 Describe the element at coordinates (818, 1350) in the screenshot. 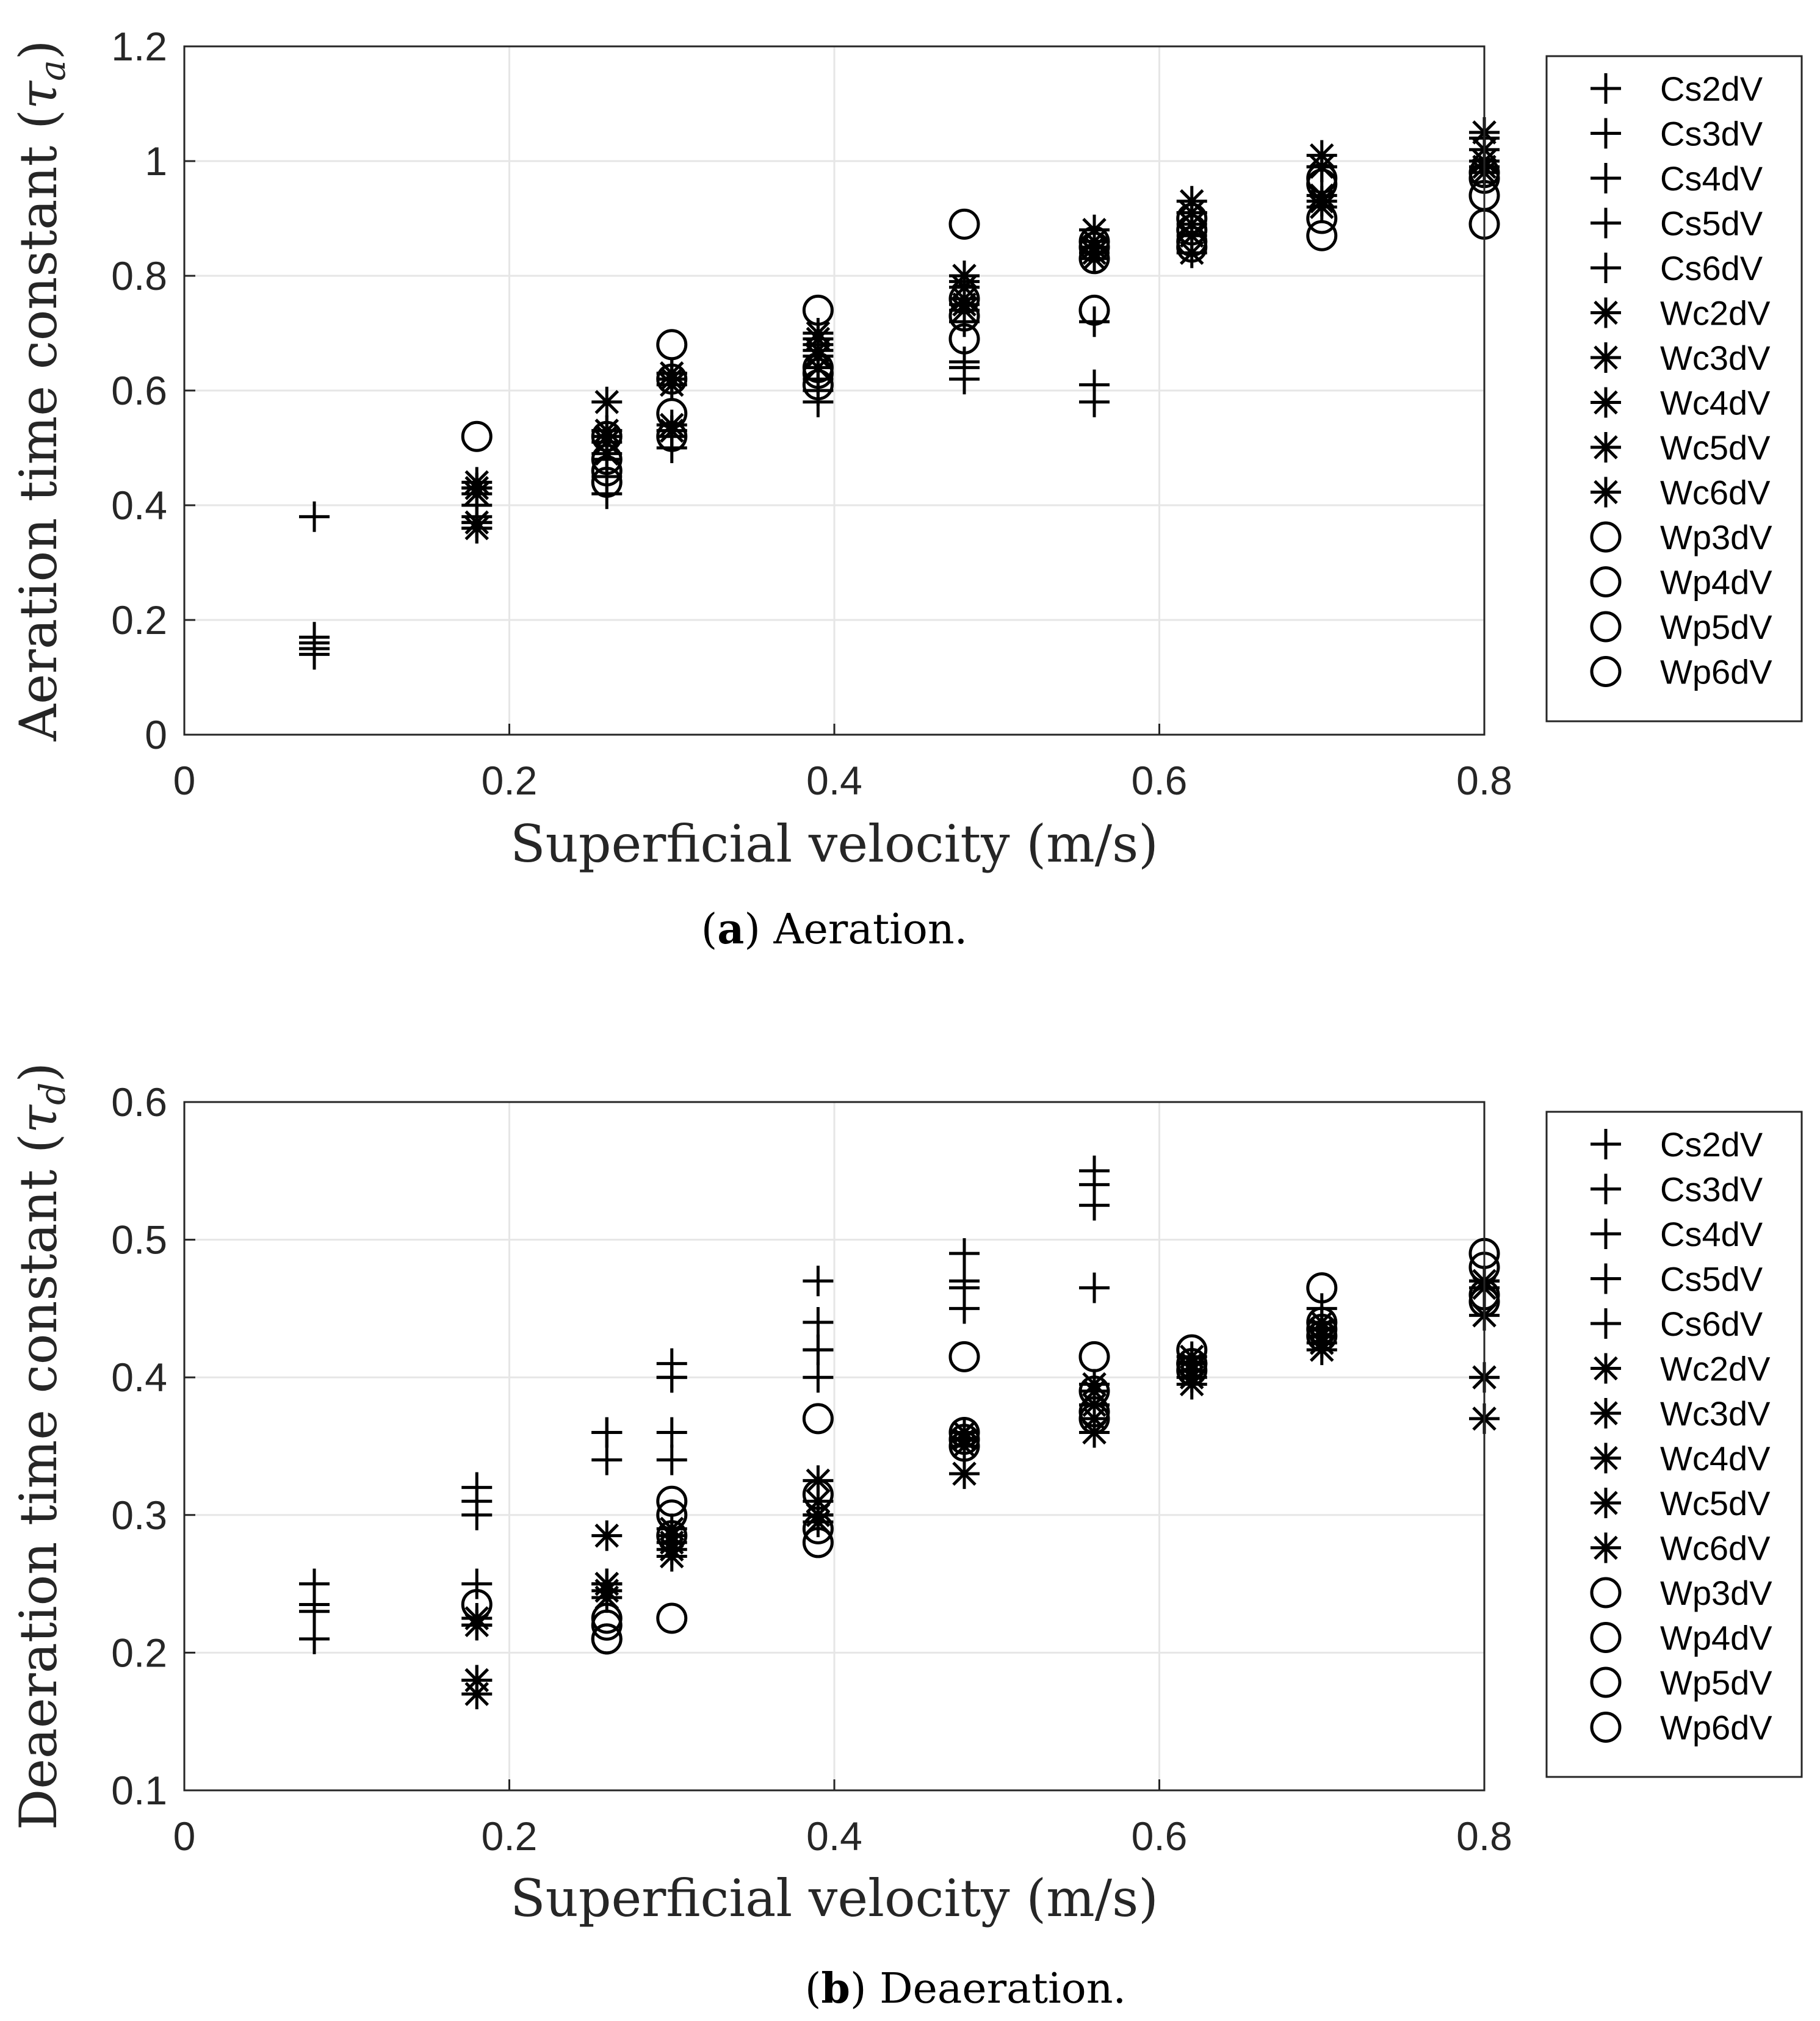

I see `data-point-cs6dv` at that location.